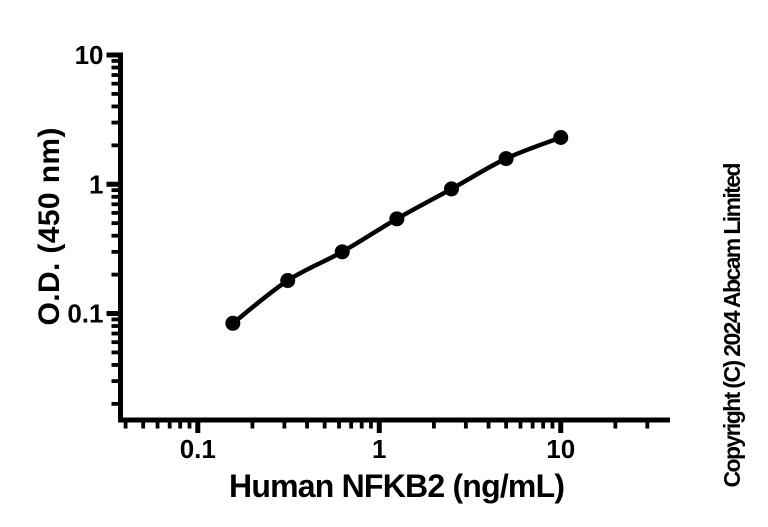 This screenshot has height=527, width=768. I want to click on y-axis-tick-labels: 0.1 1 10, so click(85, 184).